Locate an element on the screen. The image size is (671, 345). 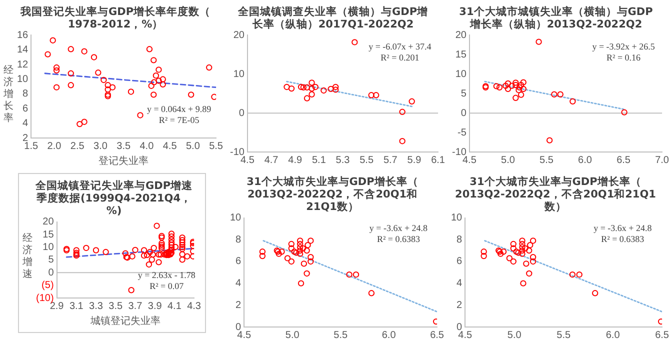
x-tick-label: 3.1 is located at coordinates (76, 306).